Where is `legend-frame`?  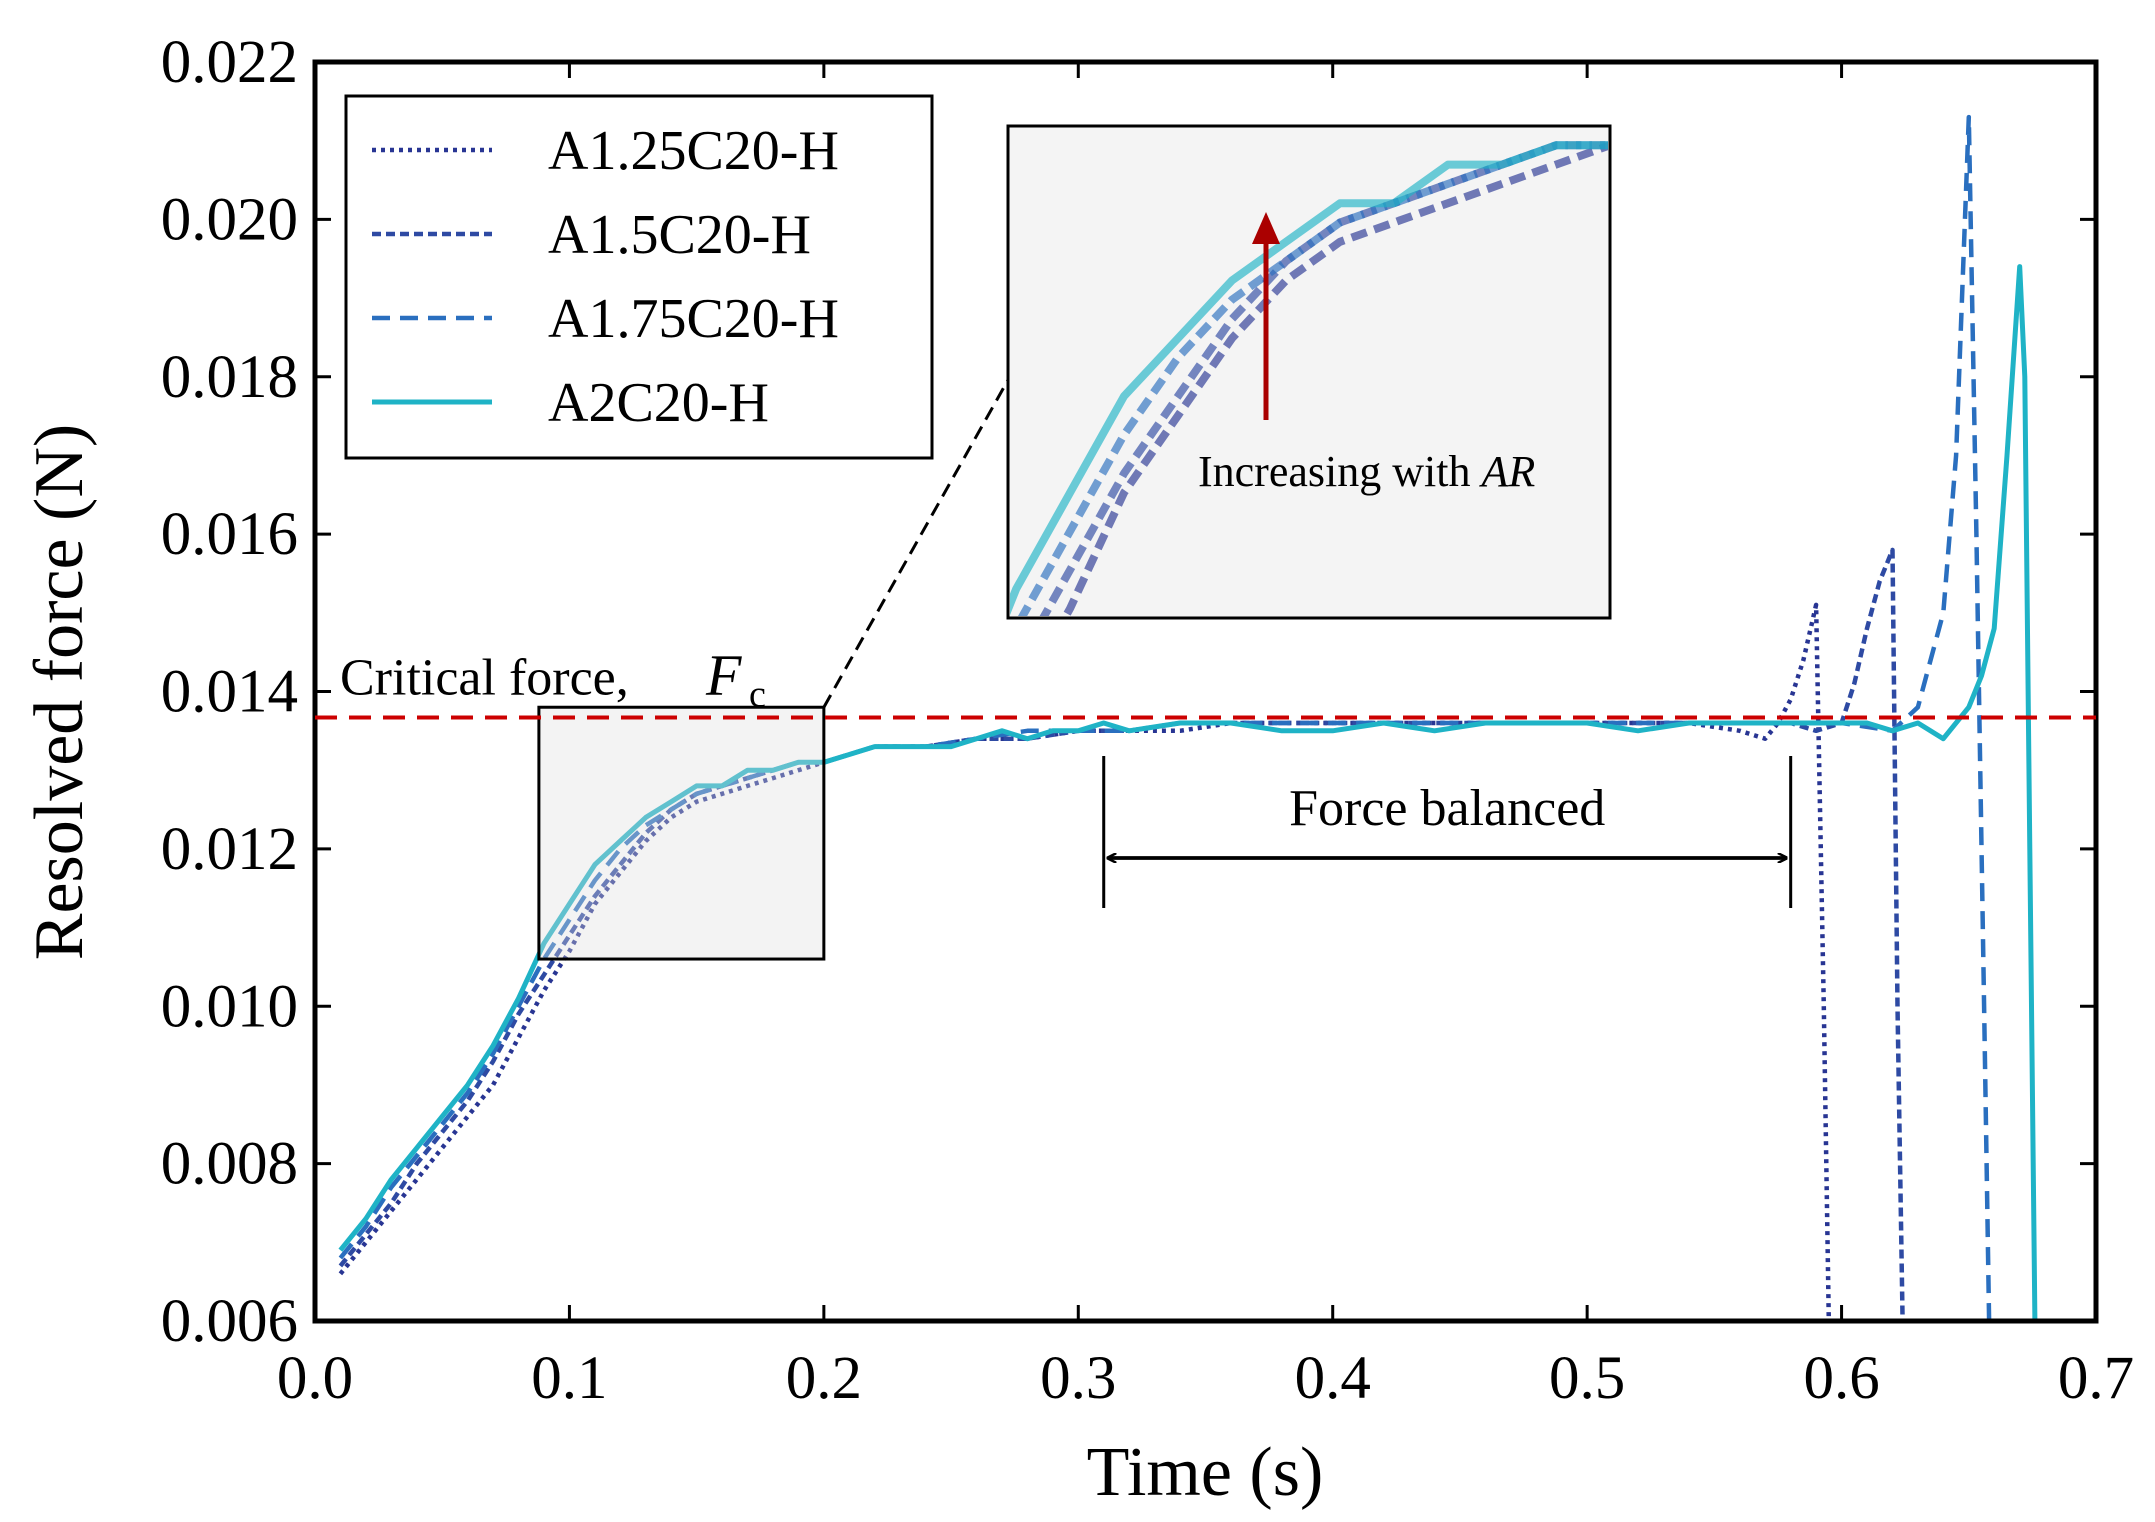
legend-frame is located at coordinates (639, 277).